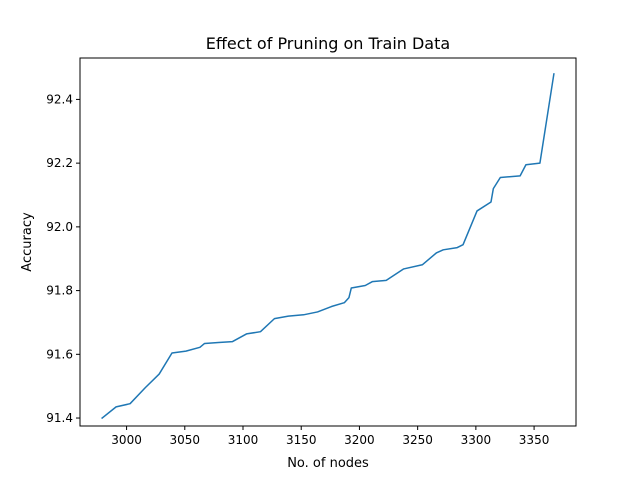 The width and height of the screenshot is (640, 480). What do you see at coordinates (301, 440) in the screenshot?
I see `x-tick-label: 3150` at bounding box center [301, 440].